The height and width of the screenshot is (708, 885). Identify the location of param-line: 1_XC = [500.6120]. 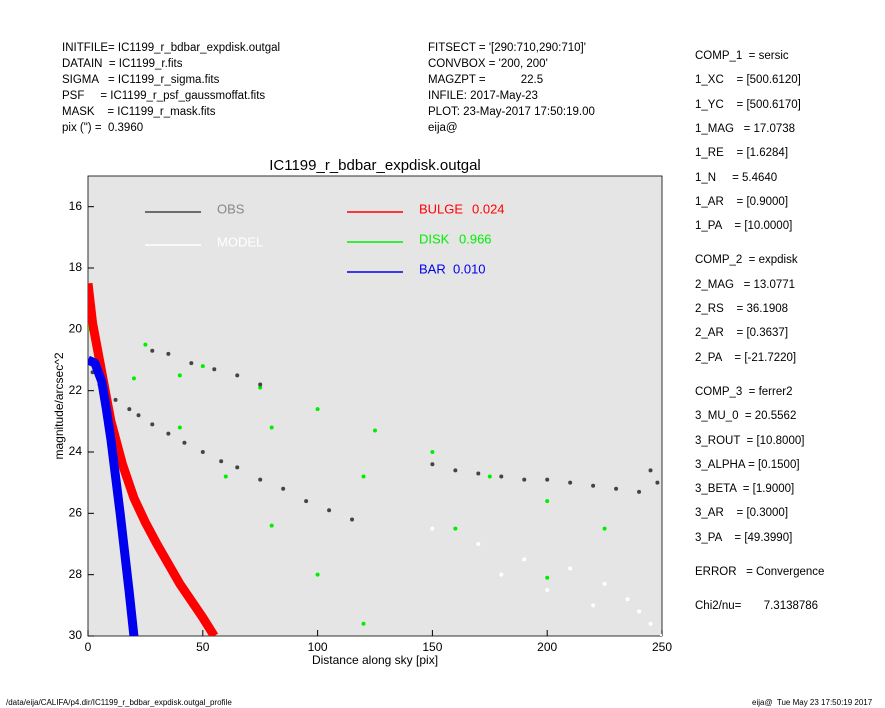
(748, 80).